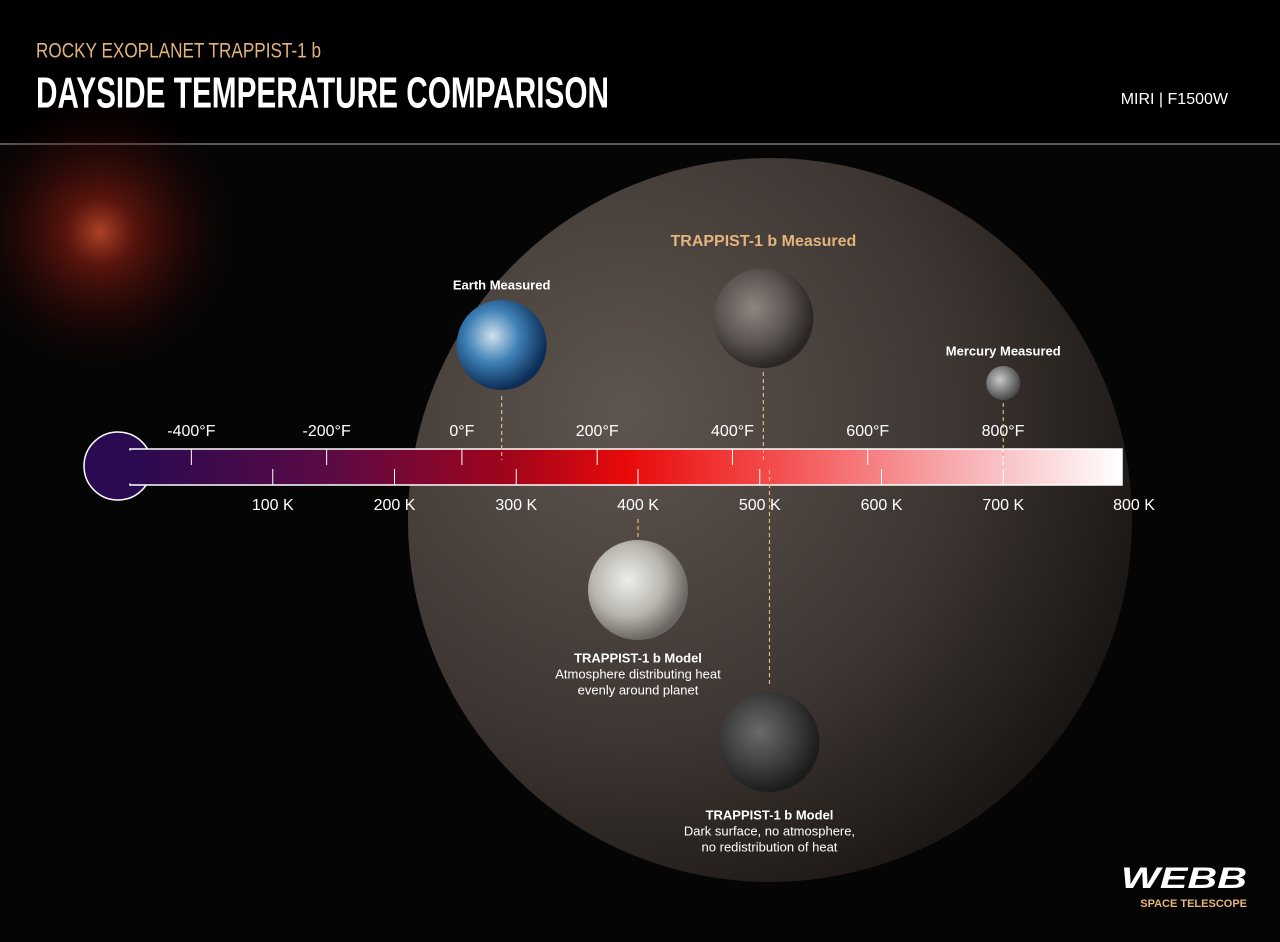  What do you see at coordinates (882, 505) in the screenshot?
I see `kelvin-tick-label: 600 K` at bounding box center [882, 505].